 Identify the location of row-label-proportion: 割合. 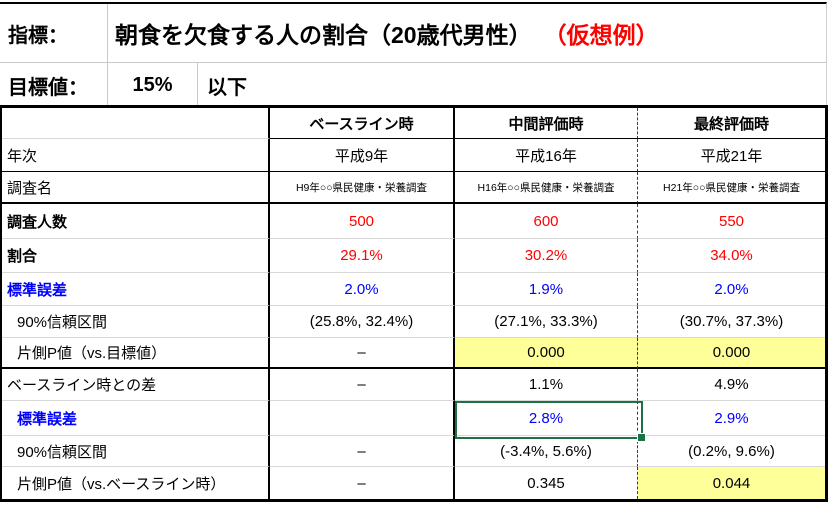
(136, 256).